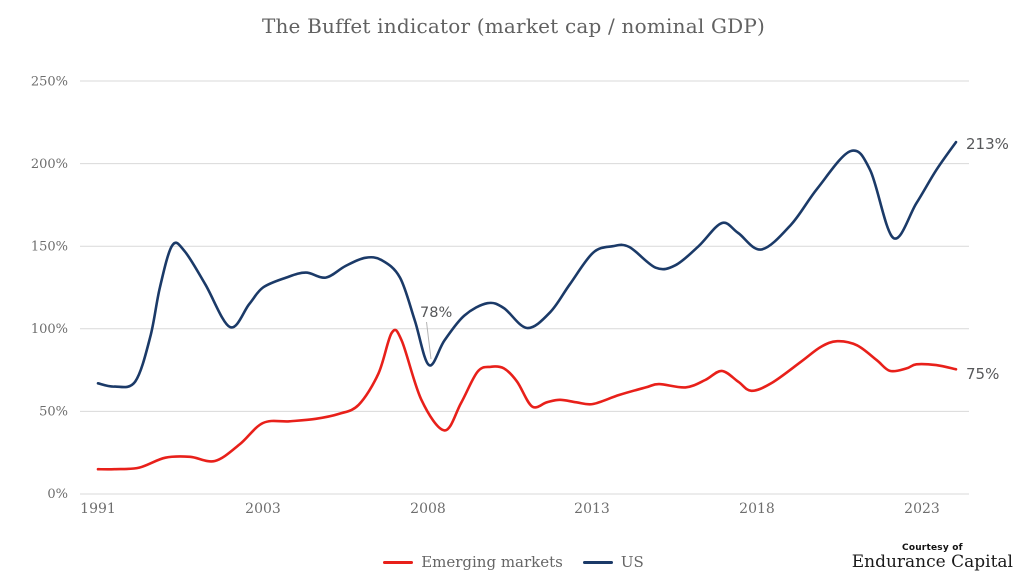 Image resolution: width=1027 pixels, height=587 pixels. I want to click on x-tick-2023: 2023, so click(922, 509).